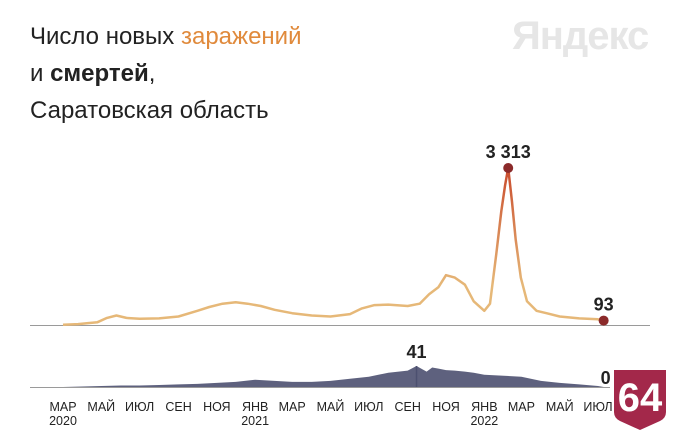 Image resolution: width=679 pixels, height=440 pixels. What do you see at coordinates (508, 152) in the screenshot?
I see `infections-data-label: 3 313` at bounding box center [508, 152].